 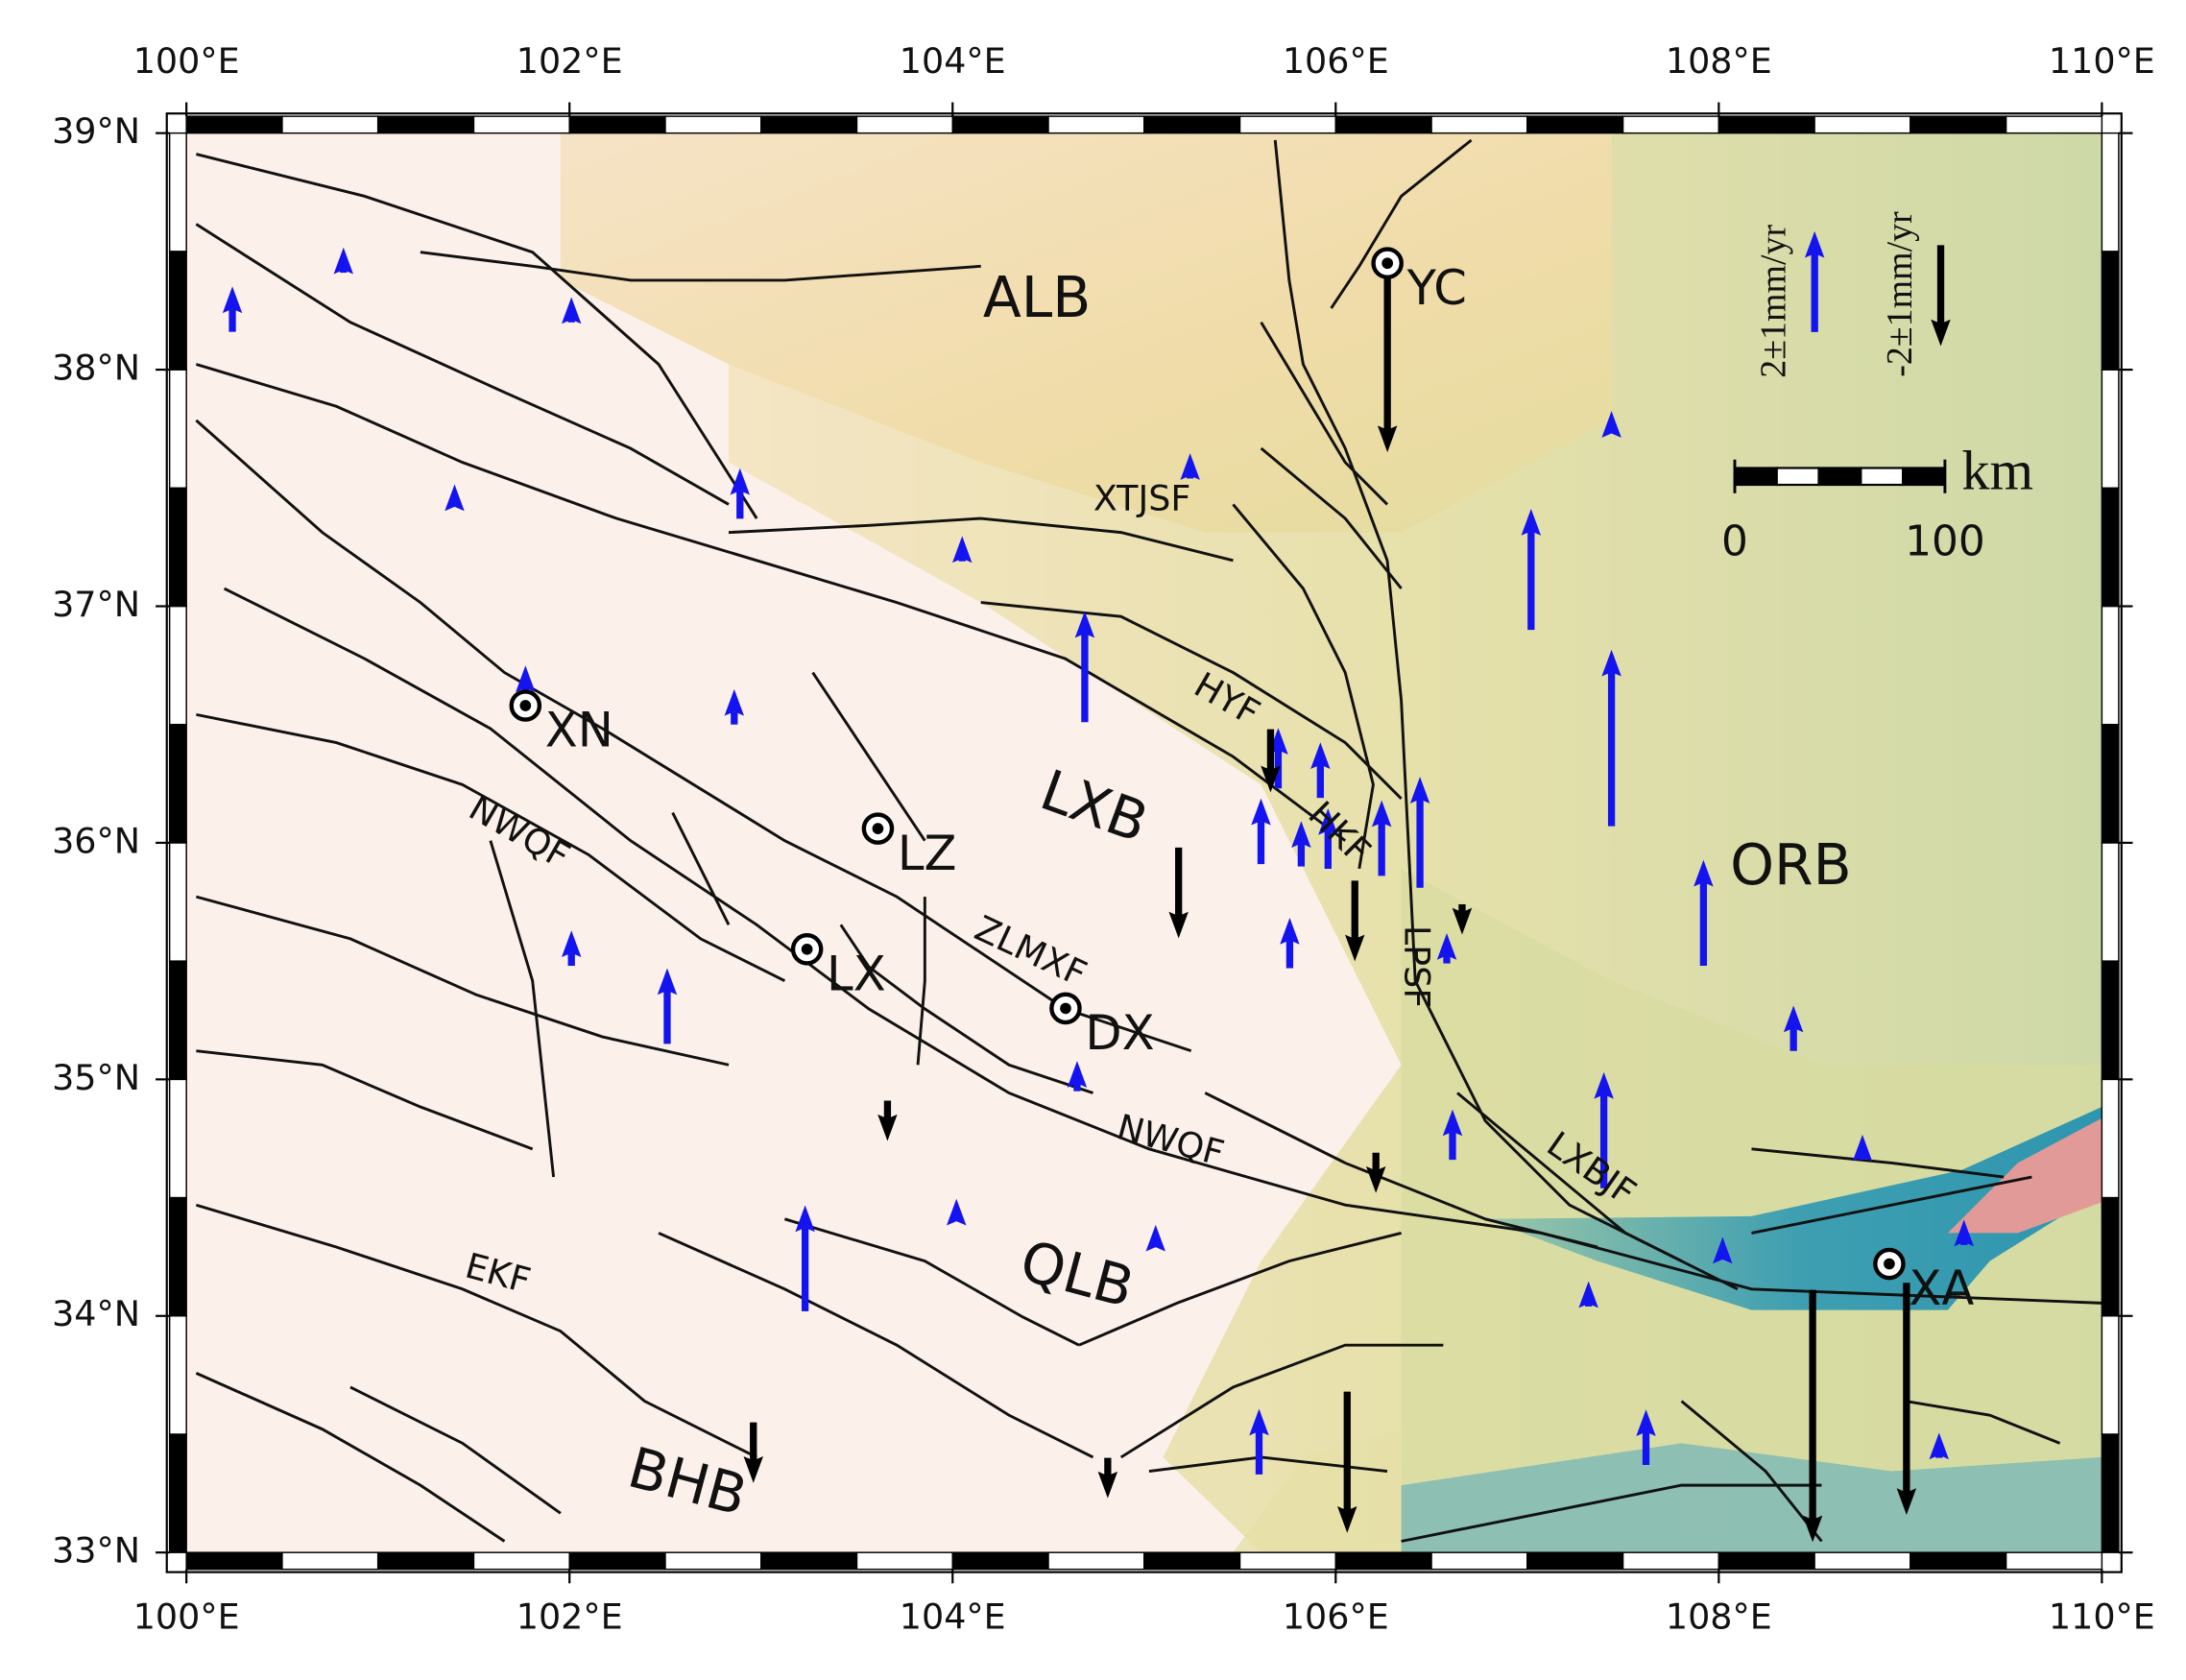 What do you see at coordinates (953, 1616) in the screenshot?
I see `x-tick-label: 104°E` at bounding box center [953, 1616].